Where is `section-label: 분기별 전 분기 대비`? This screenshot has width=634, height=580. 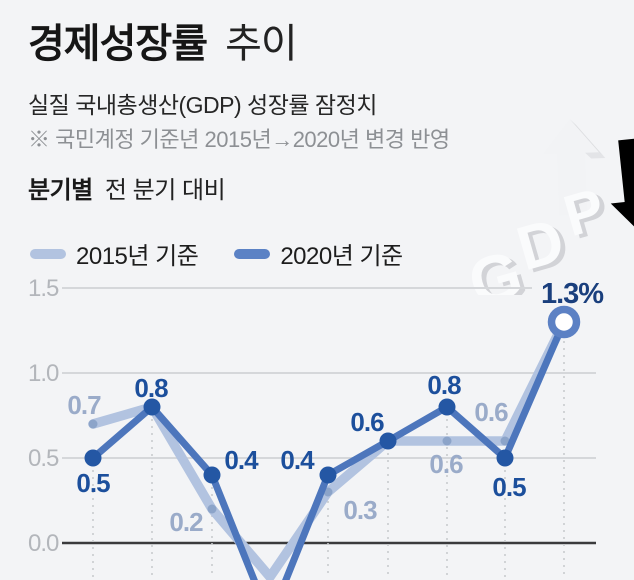
section-label: 분기별 전 분기 대비 is located at coordinates (127, 187).